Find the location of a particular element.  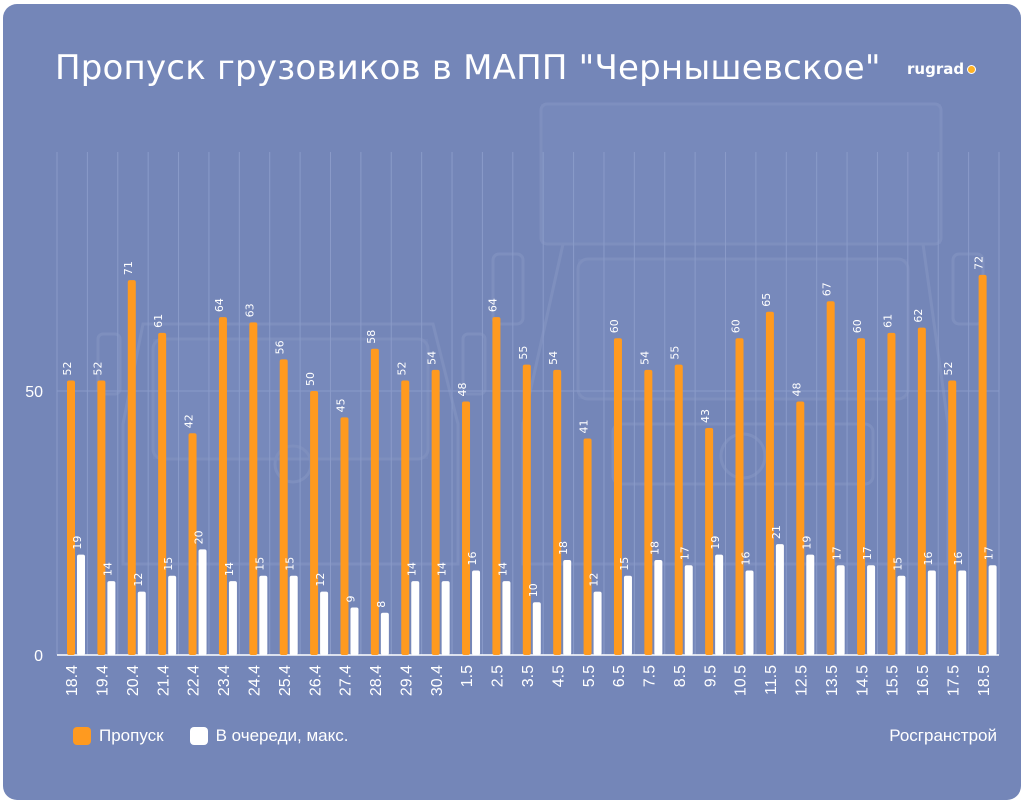

x-tick-label: 28.4 is located at coordinates (376, 680).